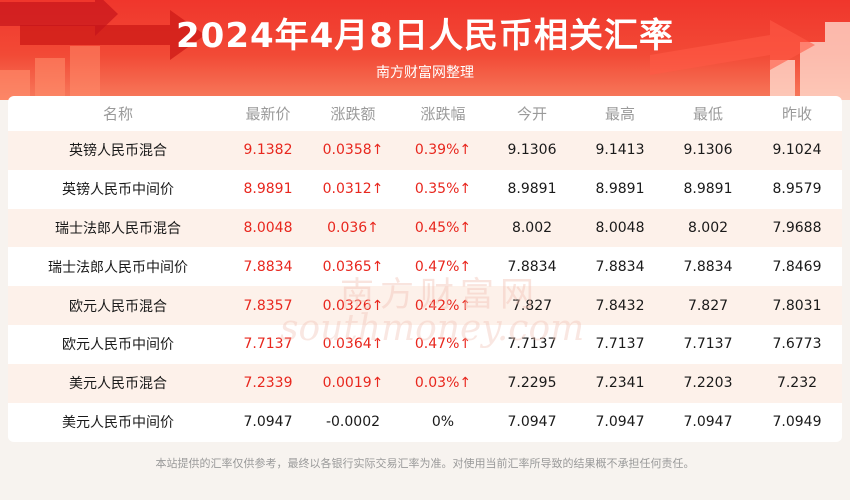 The width and height of the screenshot is (850, 500). I want to click on cell-name: 美元人民币混合, so click(118, 383).